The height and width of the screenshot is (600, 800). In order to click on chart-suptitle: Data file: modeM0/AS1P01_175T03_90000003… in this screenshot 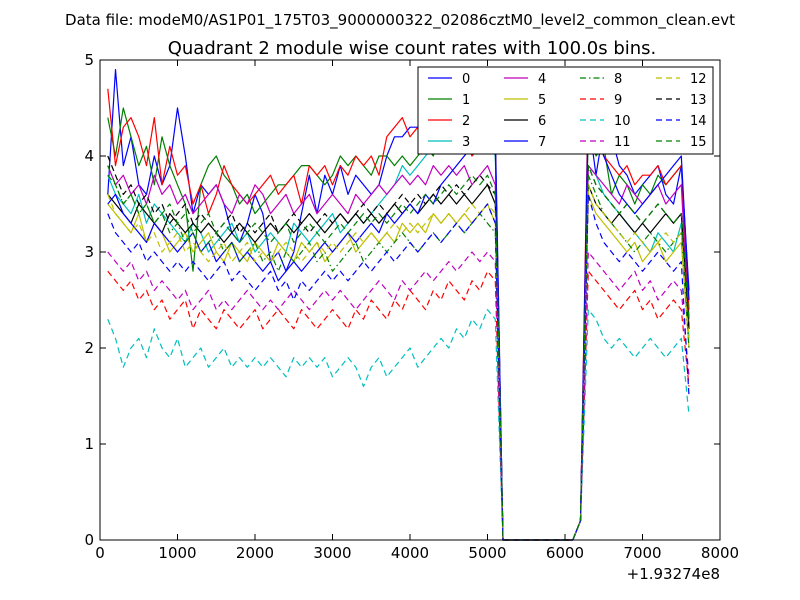, I will do `click(400, 20)`.